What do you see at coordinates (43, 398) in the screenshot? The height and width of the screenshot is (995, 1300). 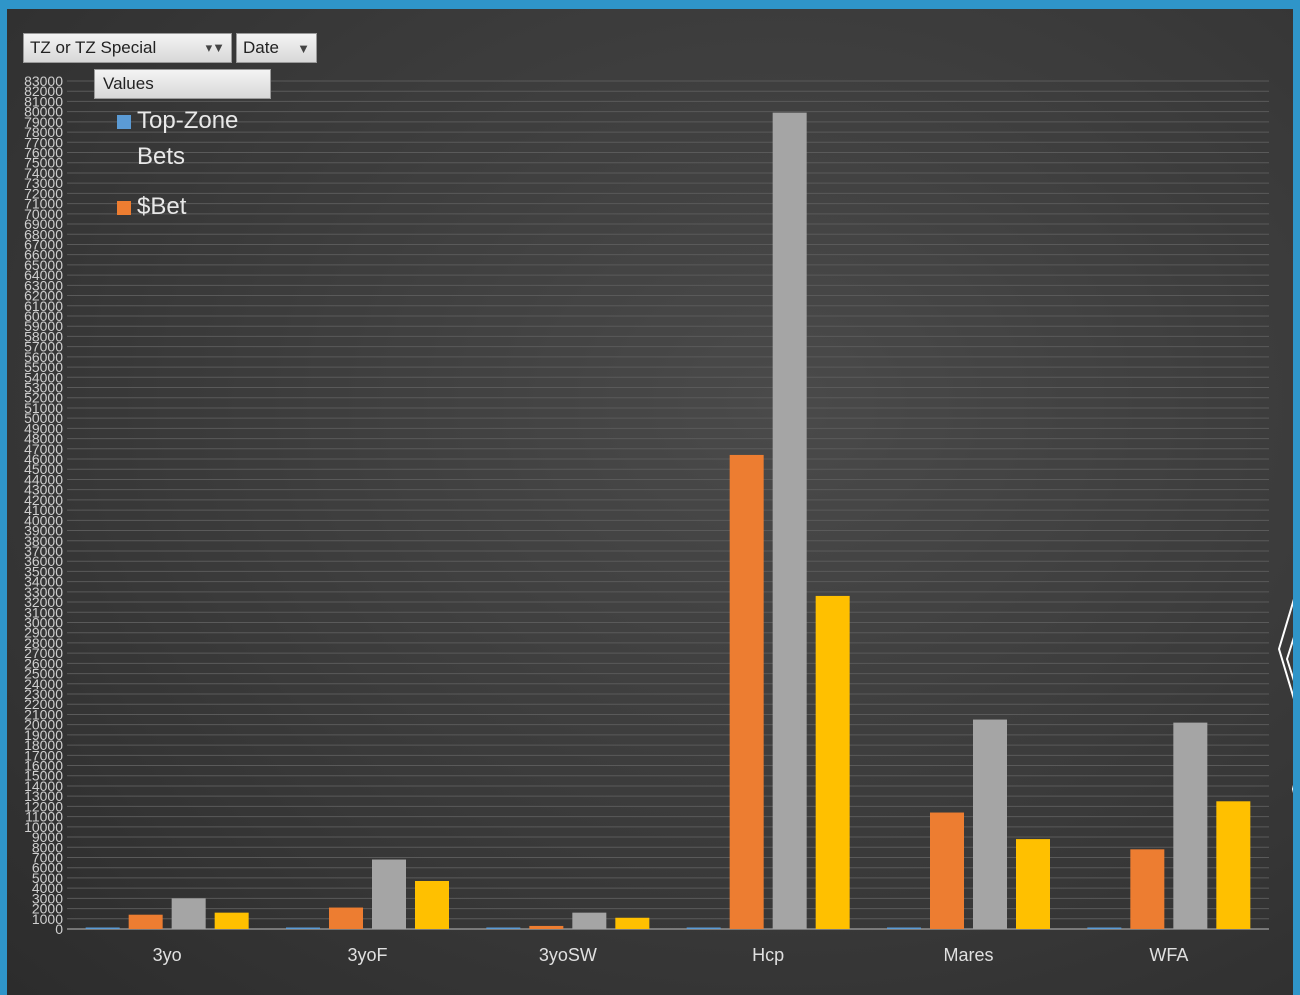 I see `y-tick-label: 52000` at bounding box center [43, 398].